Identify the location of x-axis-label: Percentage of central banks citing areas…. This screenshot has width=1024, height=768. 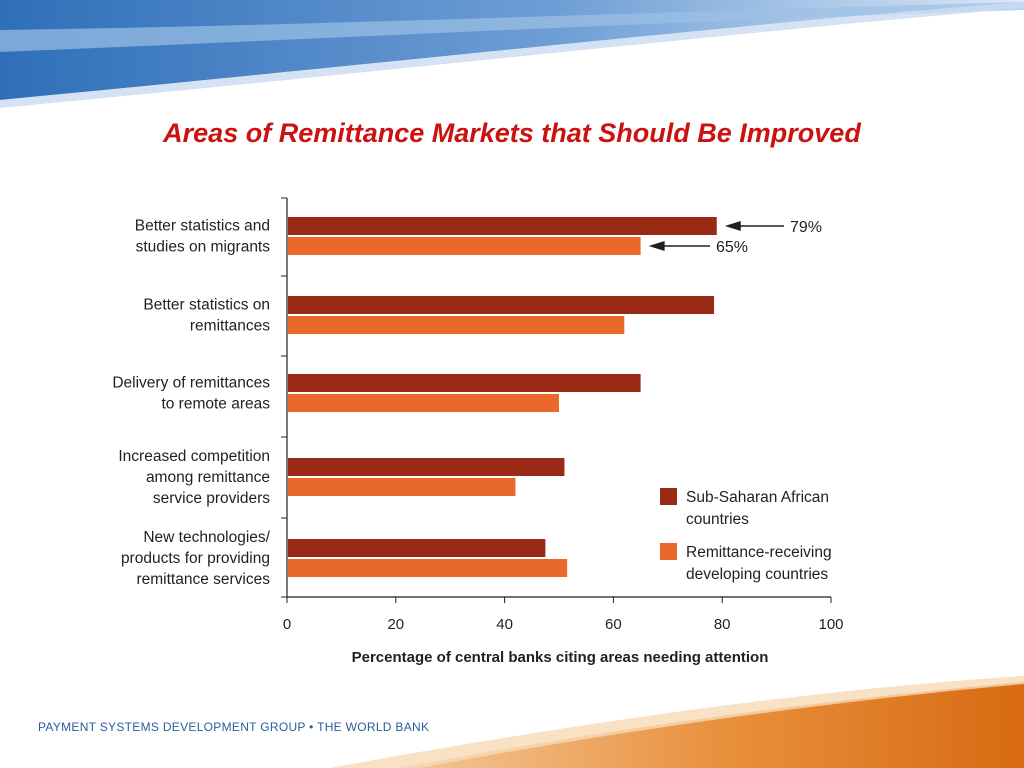
(560, 657).